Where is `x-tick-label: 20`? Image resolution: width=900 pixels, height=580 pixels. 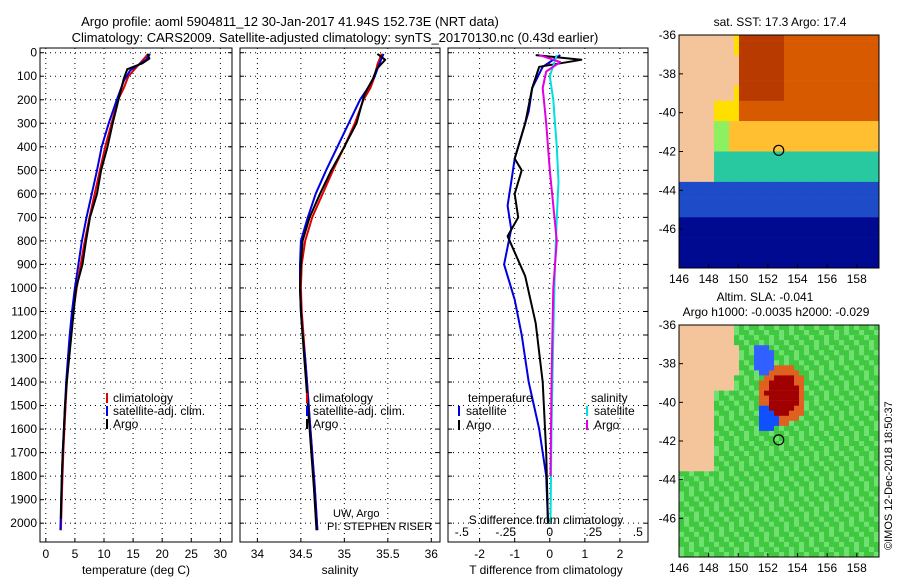
x-tick-label: 20 is located at coordinates (163, 554).